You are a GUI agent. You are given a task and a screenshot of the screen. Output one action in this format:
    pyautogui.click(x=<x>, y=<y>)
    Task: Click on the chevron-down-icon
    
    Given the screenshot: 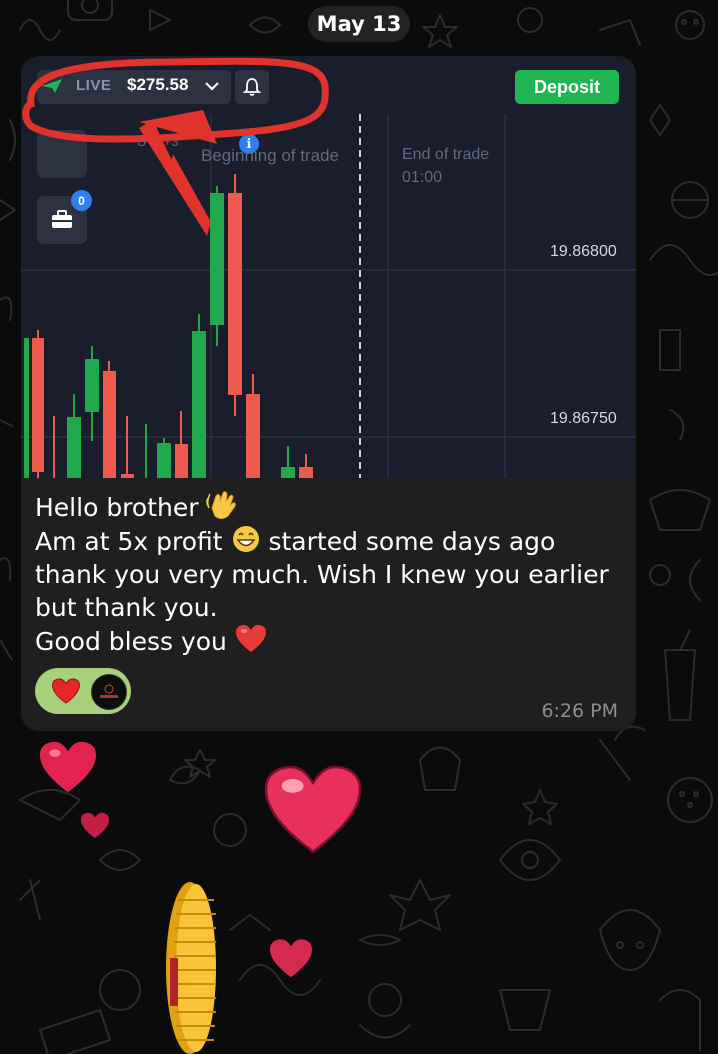 What is the action you would take?
    pyautogui.click(x=212, y=86)
    